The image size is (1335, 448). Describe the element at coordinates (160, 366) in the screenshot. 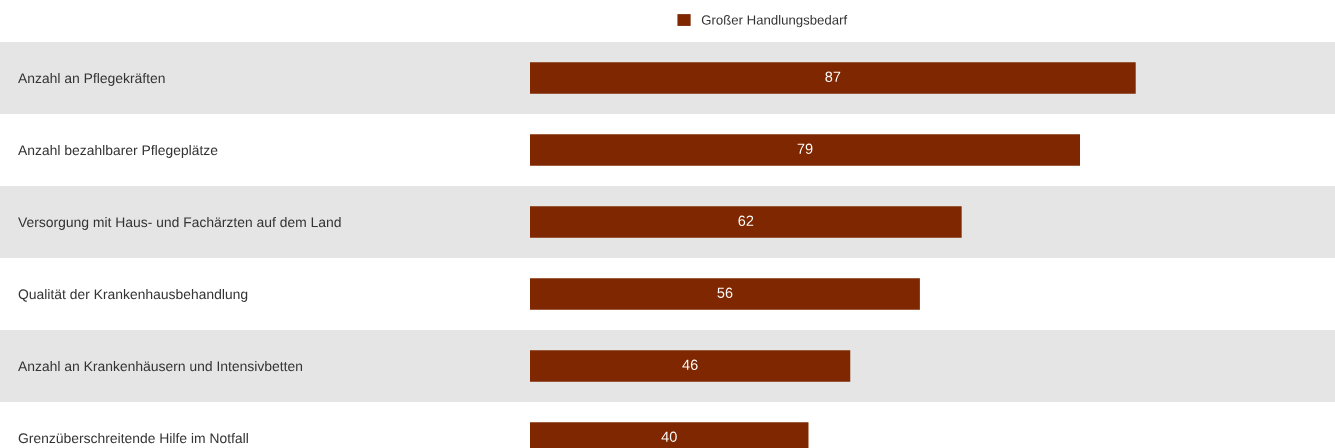

I see `y-tick-label: Anzahl an Krankenhäusern und Intensivbetten` at that location.